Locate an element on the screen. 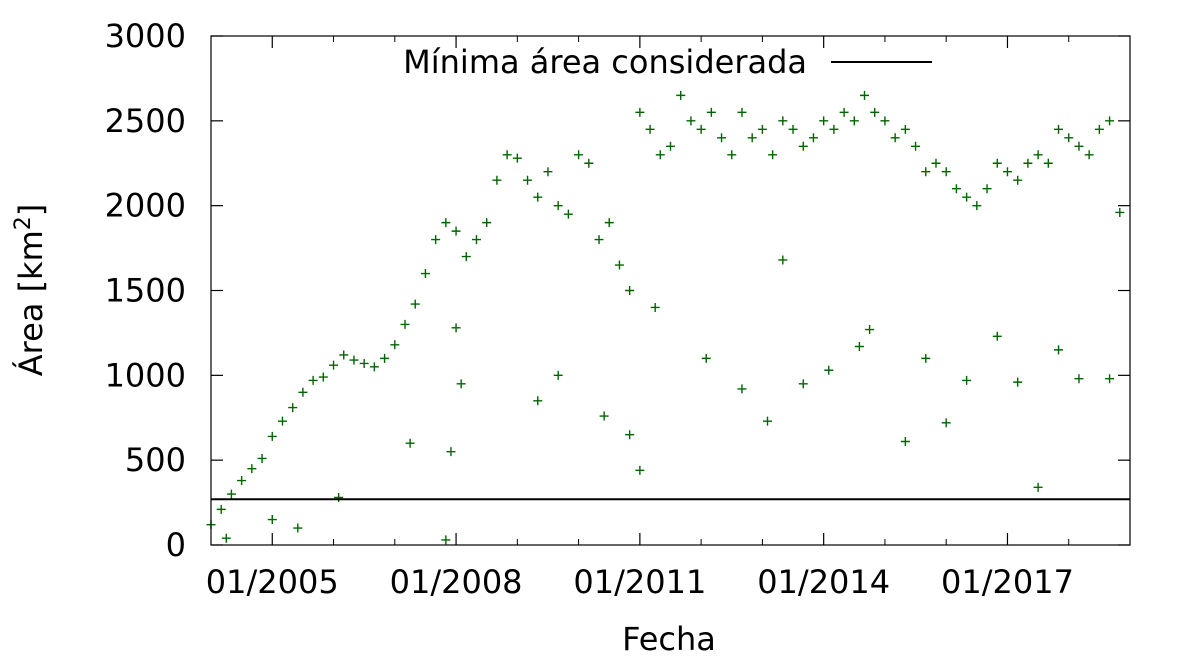 The width and height of the screenshot is (1200, 669). x-axis-title: Fecha is located at coordinates (669, 639).